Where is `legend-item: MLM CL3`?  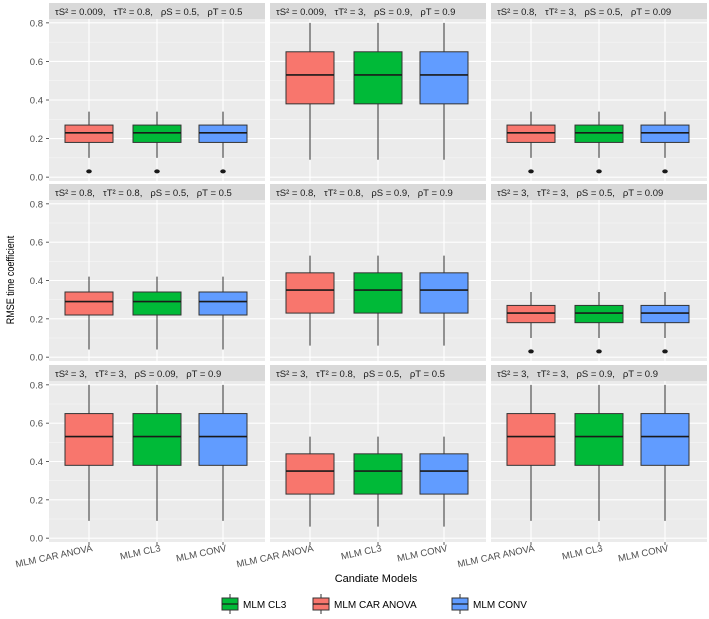
legend-item: MLM CL3 is located at coordinates (254, 604).